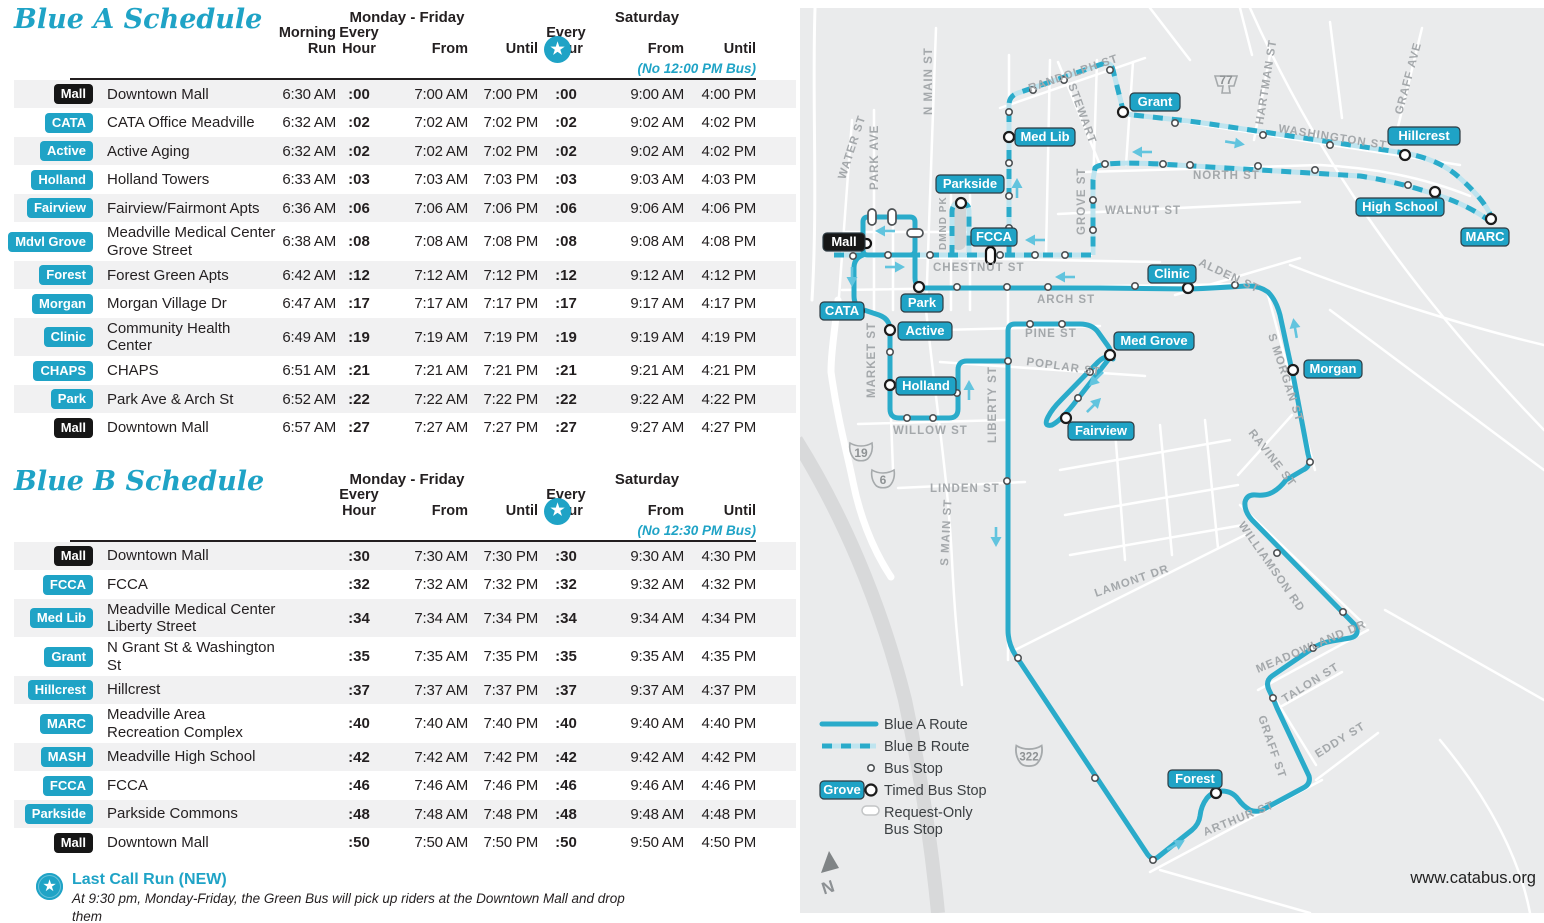  Describe the element at coordinates (309, 371) in the screenshot. I see `morning-run-time: 6:51 AM` at that location.